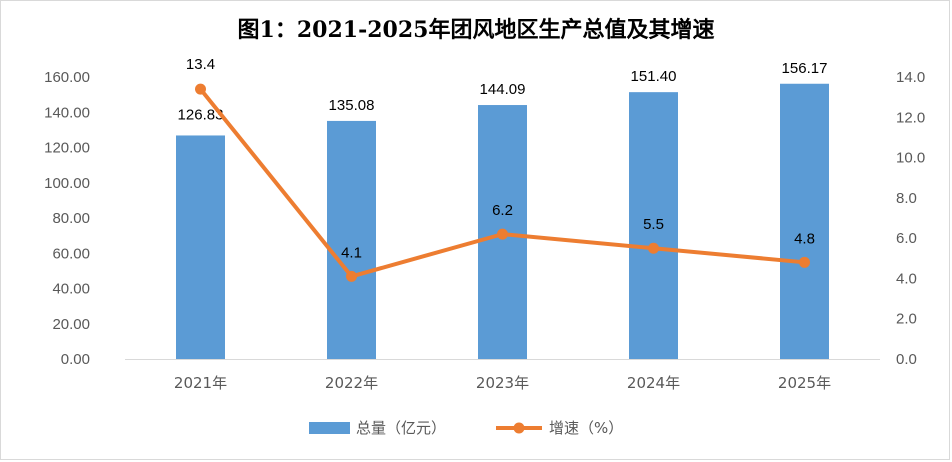 This screenshot has width=952, height=462. I want to click on x-tick-label: 2022年, so click(351, 383).